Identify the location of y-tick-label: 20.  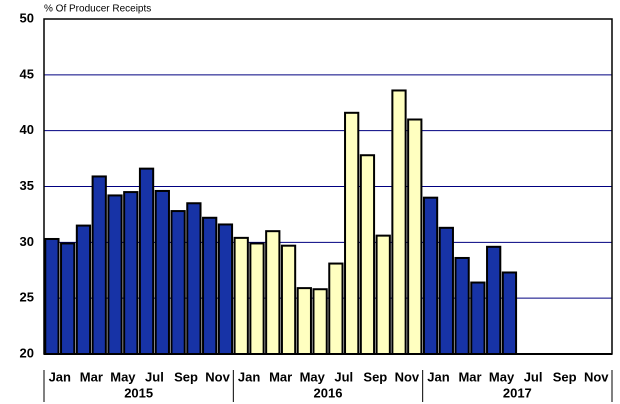
(27, 352).